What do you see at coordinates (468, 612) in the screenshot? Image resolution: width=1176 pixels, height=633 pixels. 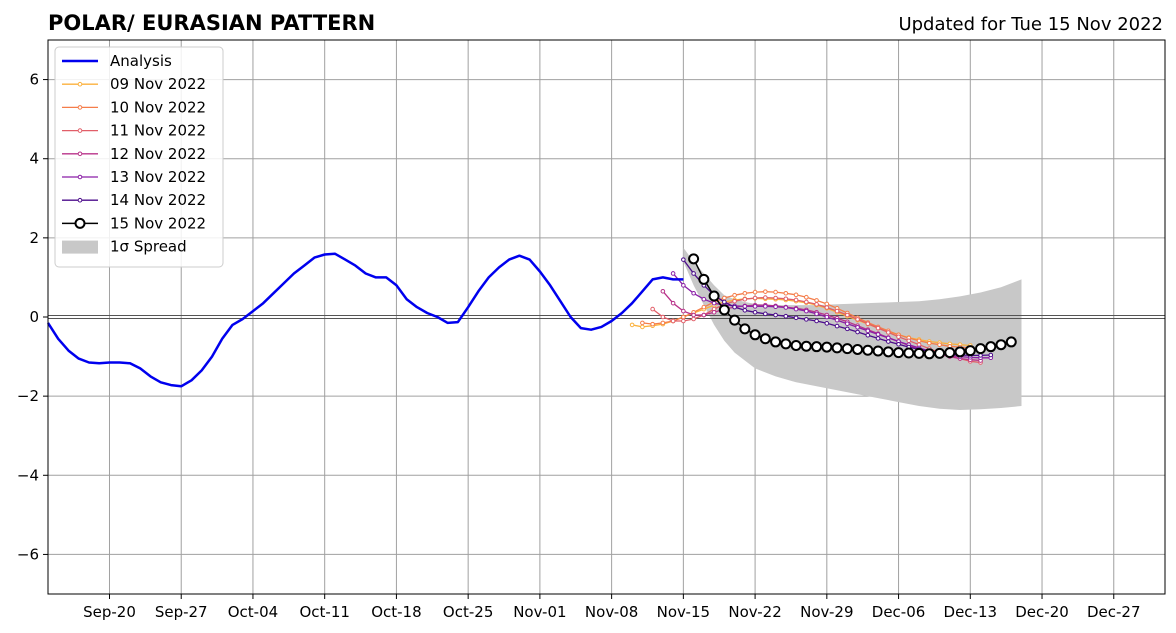 I see `x-tick-label: Oct-25` at bounding box center [468, 612].